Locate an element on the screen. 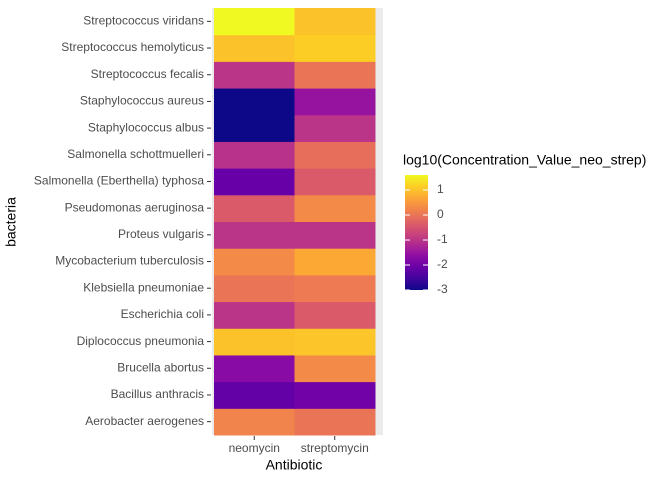  y-axis-title: bacteria is located at coordinates (11, 222).